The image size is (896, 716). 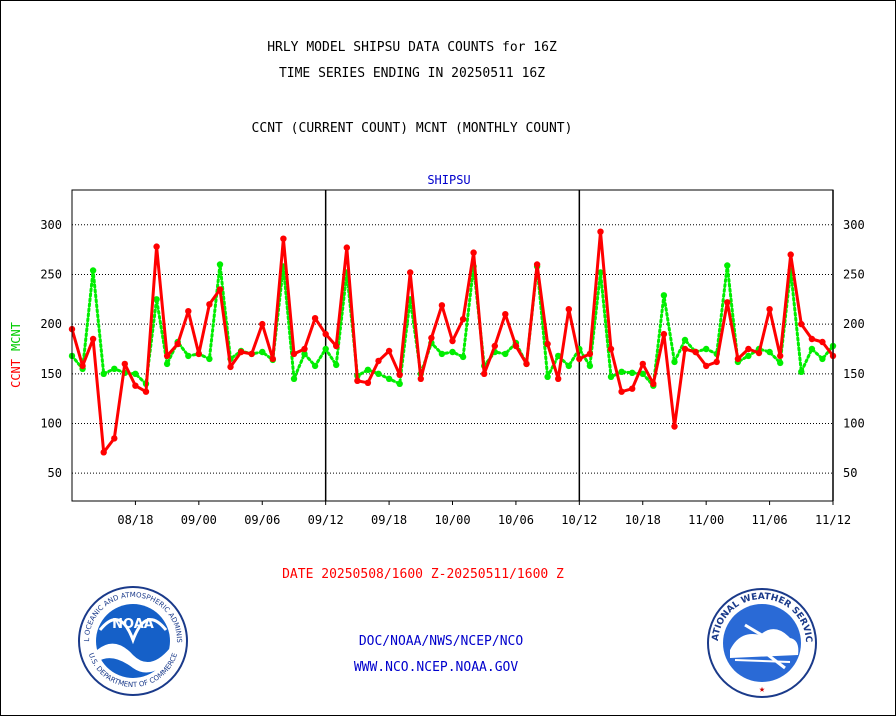 What do you see at coordinates (55, 473) in the screenshot?
I see `y-tick-label-left: 50` at bounding box center [55, 473].